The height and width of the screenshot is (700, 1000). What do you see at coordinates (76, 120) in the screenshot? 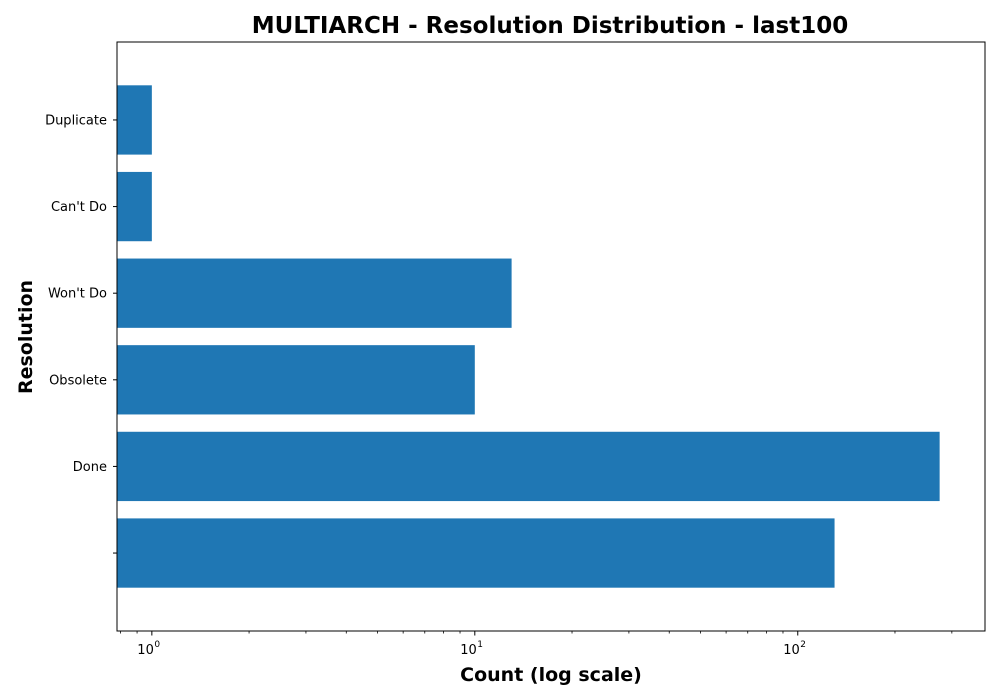
I see `y-tick-label: Duplicate` at bounding box center [76, 120].